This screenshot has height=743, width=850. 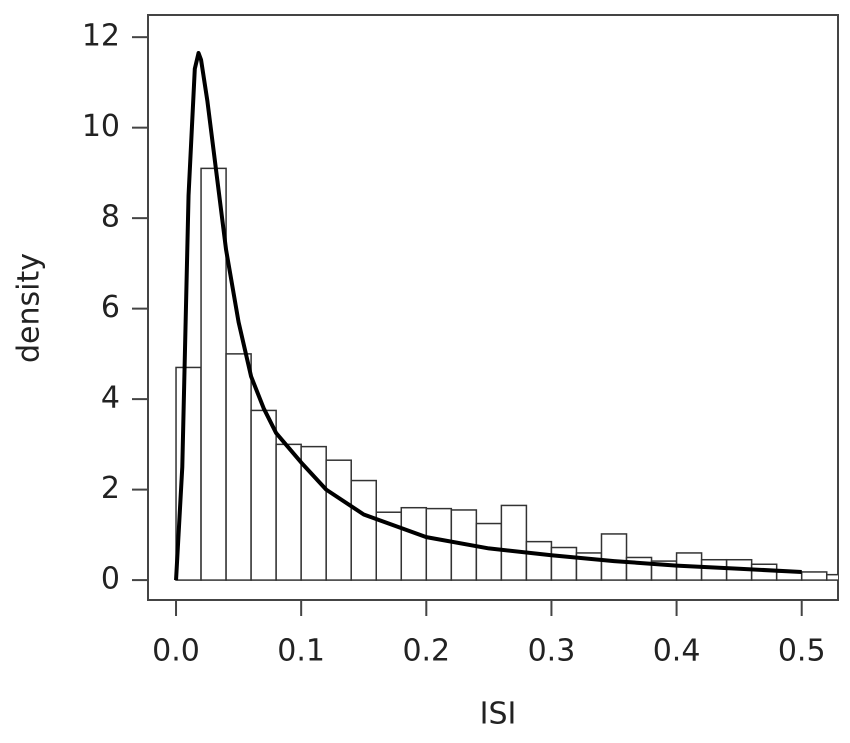 What do you see at coordinates (552, 651) in the screenshot?
I see `x-tick-label: 0.3` at bounding box center [552, 651].